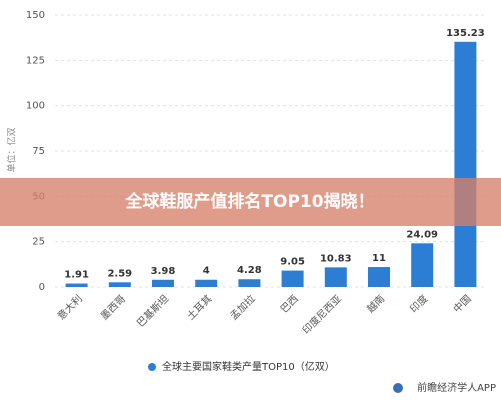  Describe the element at coordinates (76, 275) in the screenshot. I see `value-label: 1.91` at that location.